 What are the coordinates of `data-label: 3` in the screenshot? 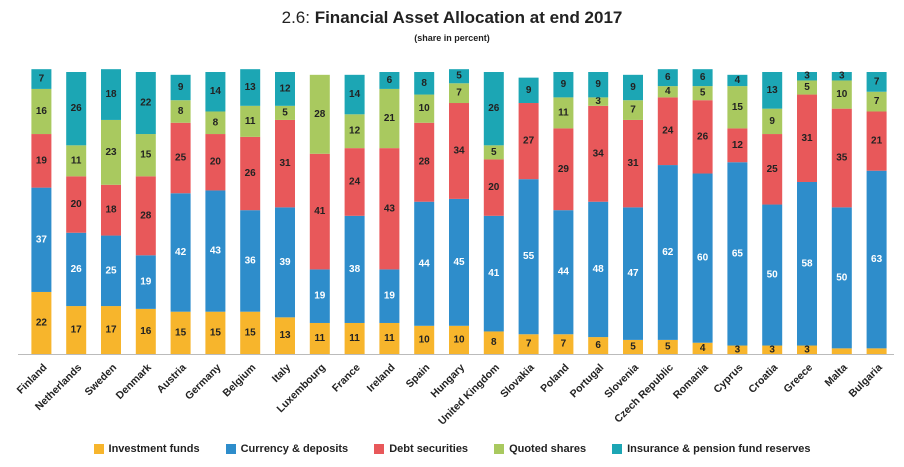 It's located at (738, 349).